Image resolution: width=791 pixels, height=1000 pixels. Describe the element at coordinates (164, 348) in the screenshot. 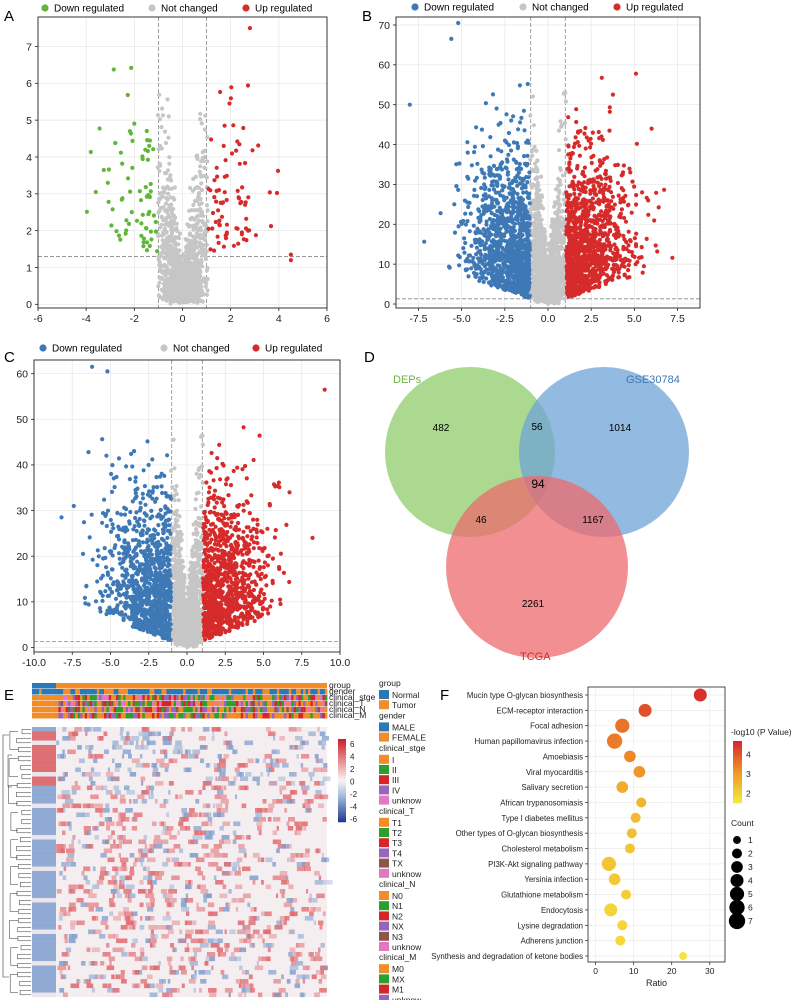

I see `legend-c-none-dot` at that location.